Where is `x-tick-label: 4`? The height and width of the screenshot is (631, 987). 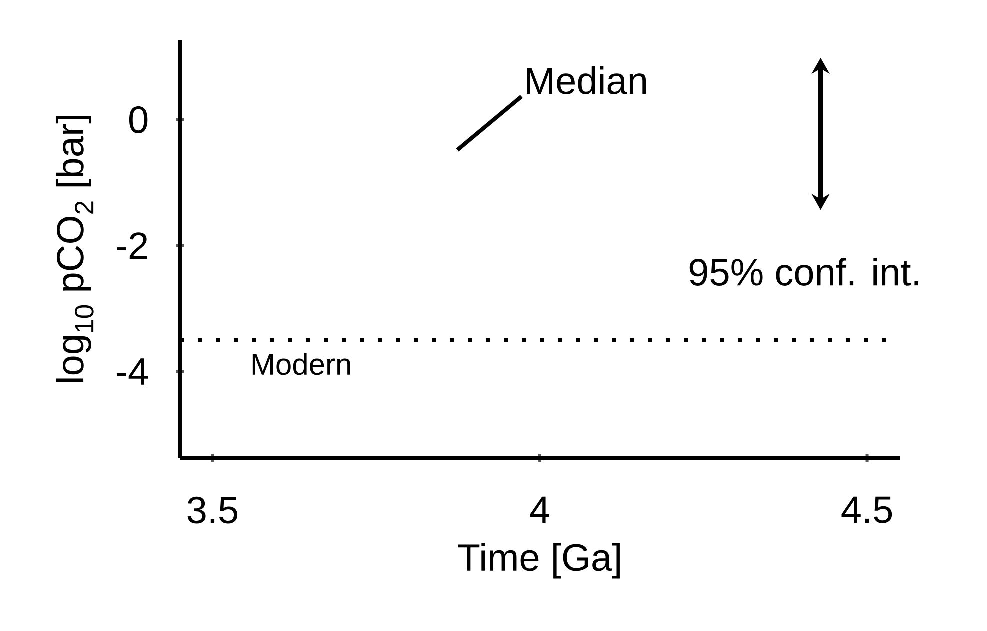 x-tick-label: 4 is located at coordinates (540, 510).